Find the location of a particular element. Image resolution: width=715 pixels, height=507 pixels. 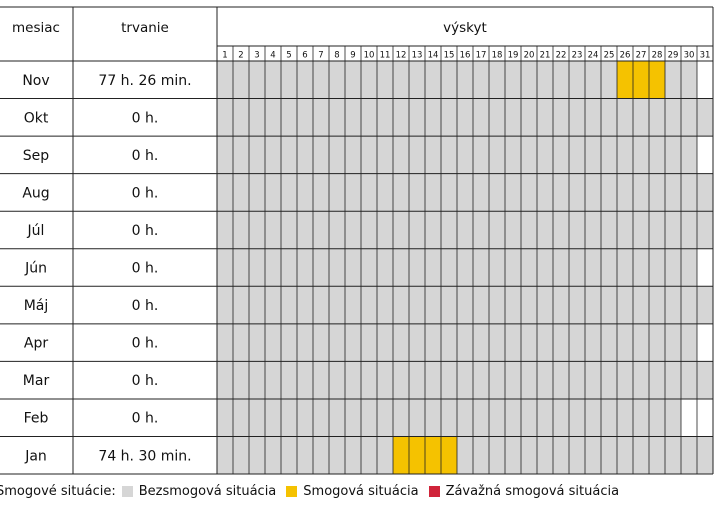

day-label-1: 1 is located at coordinates (224, 56).